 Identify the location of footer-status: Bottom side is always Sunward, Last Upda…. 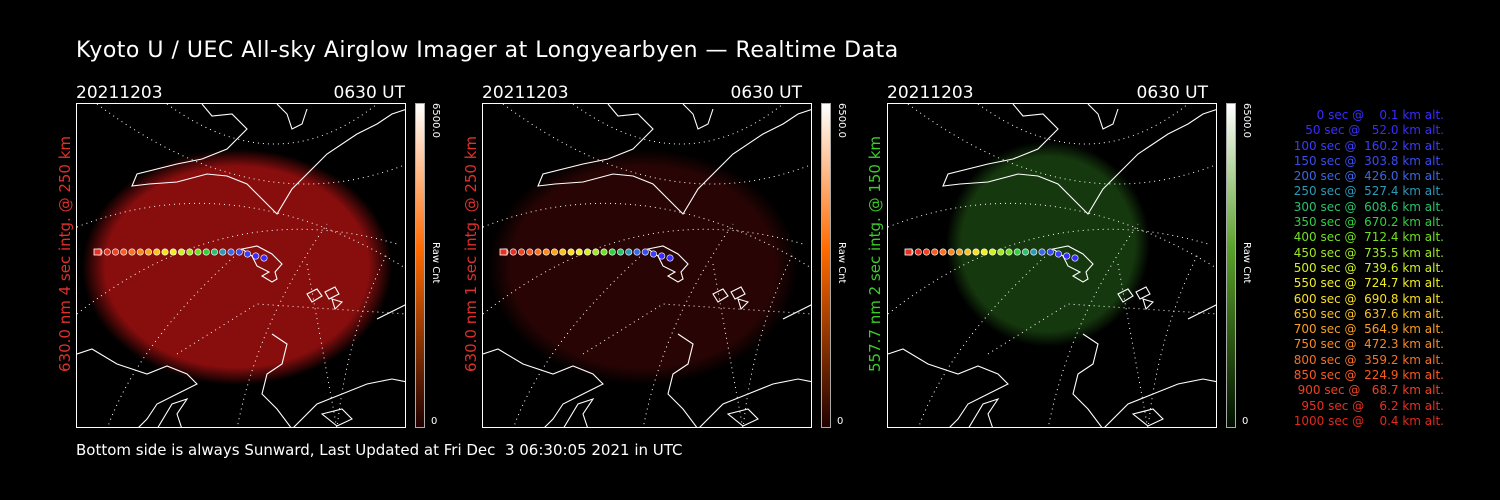
(379, 450).